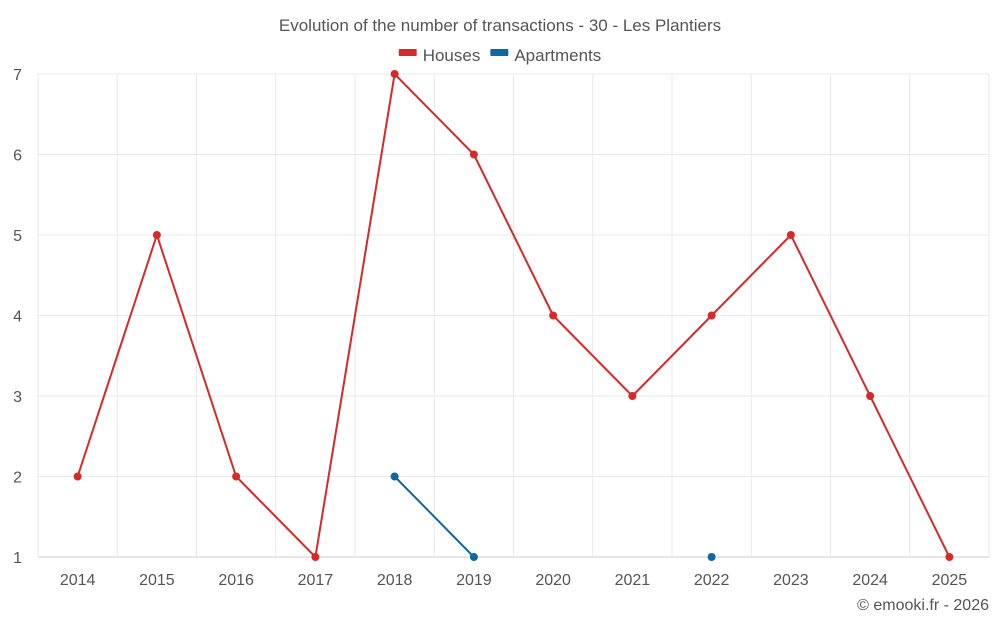 The width and height of the screenshot is (1000, 625). I want to click on x-tick-label: 2020, so click(553, 580).